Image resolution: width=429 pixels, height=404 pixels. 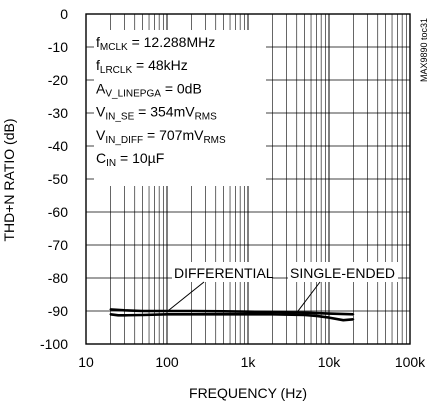 What do you see at coordinates (86, 362) in the screenshot?
I see `x-tick-label: 10` at bounding box center [86, 362].